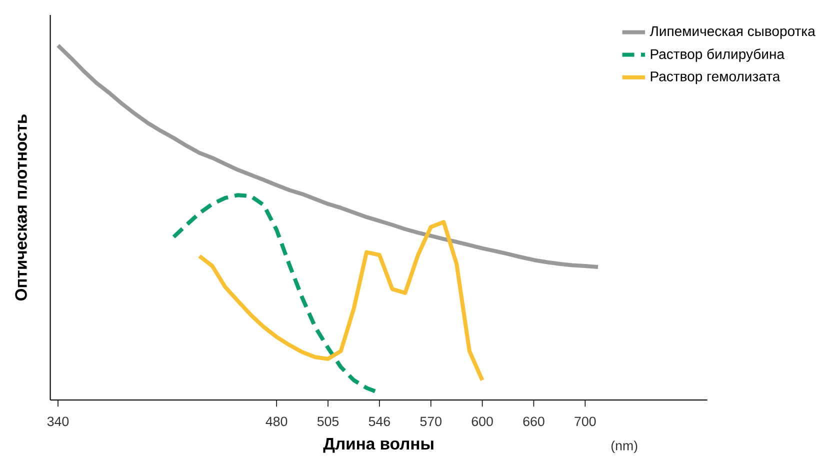 Image resolution: width=830 pixels, height=471 pixels. I want to click on x-tick-label: 480, so click(277, 421).